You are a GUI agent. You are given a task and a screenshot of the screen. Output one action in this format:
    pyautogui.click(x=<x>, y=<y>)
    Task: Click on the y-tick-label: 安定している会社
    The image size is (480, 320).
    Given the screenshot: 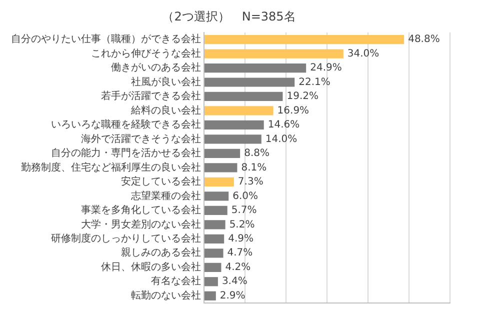 What is the action you would take?
    pyautogui.click(x=161, y=182)
    